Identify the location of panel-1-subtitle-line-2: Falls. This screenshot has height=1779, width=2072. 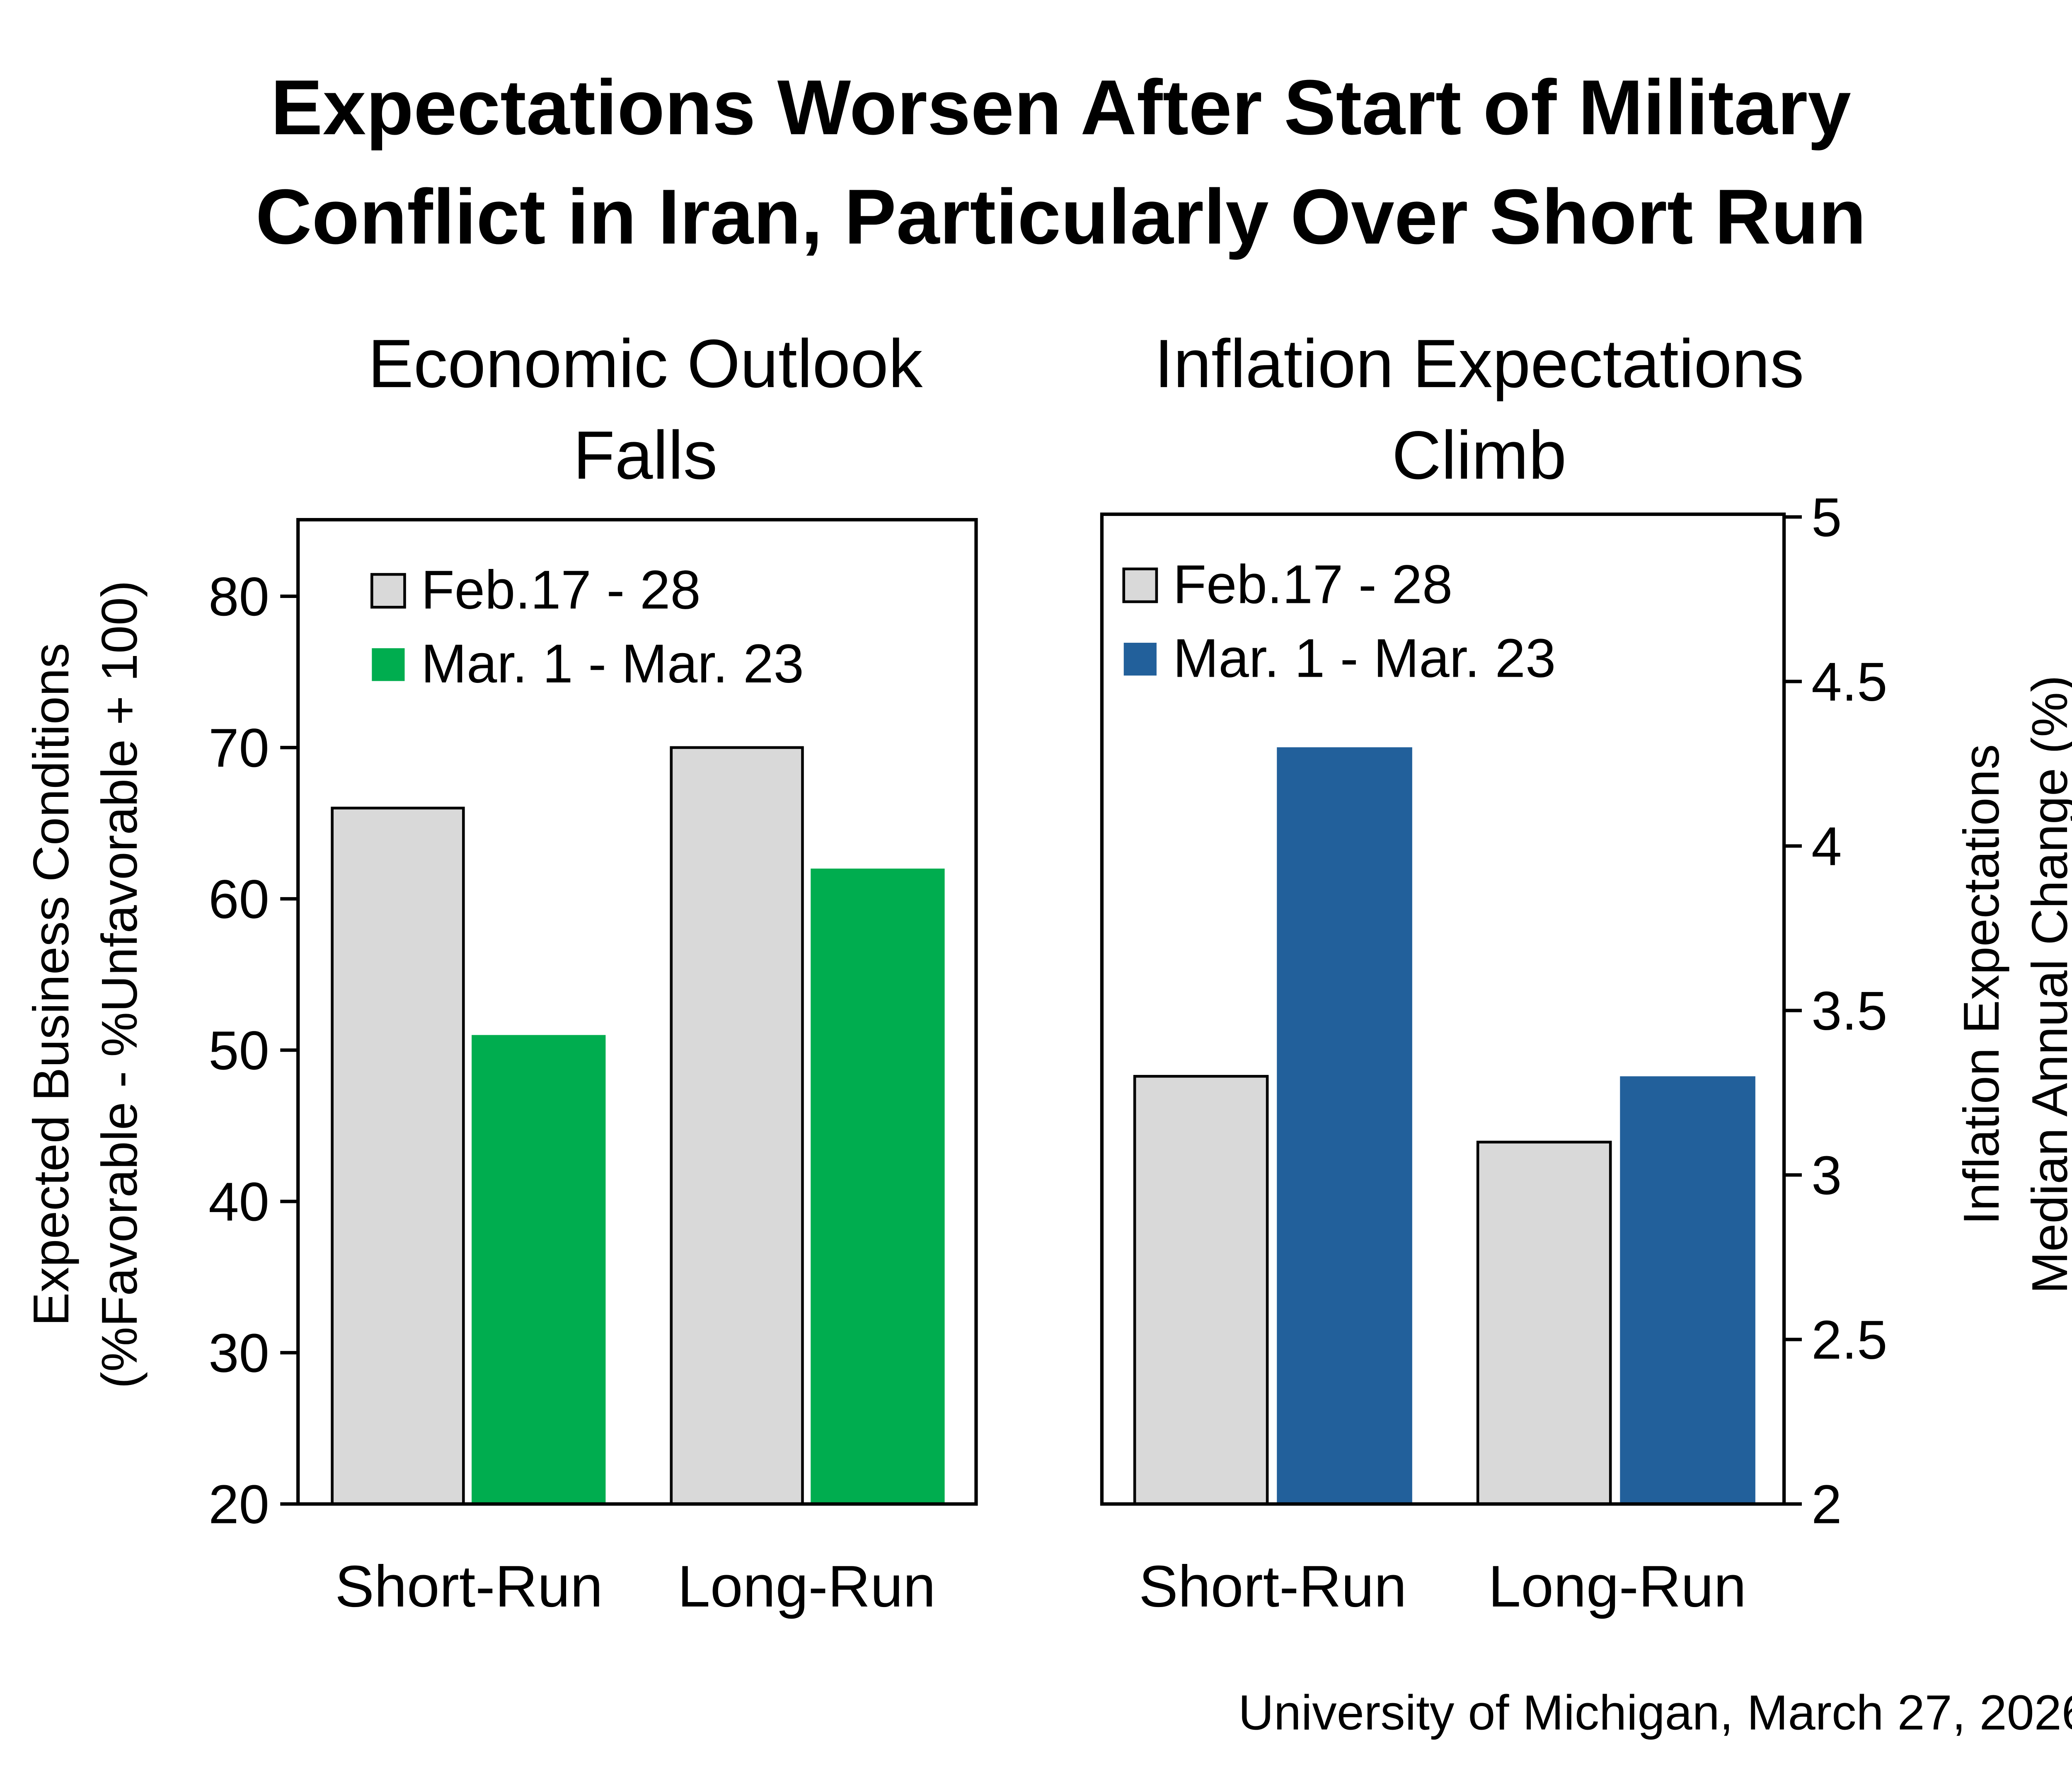
(645, 455).